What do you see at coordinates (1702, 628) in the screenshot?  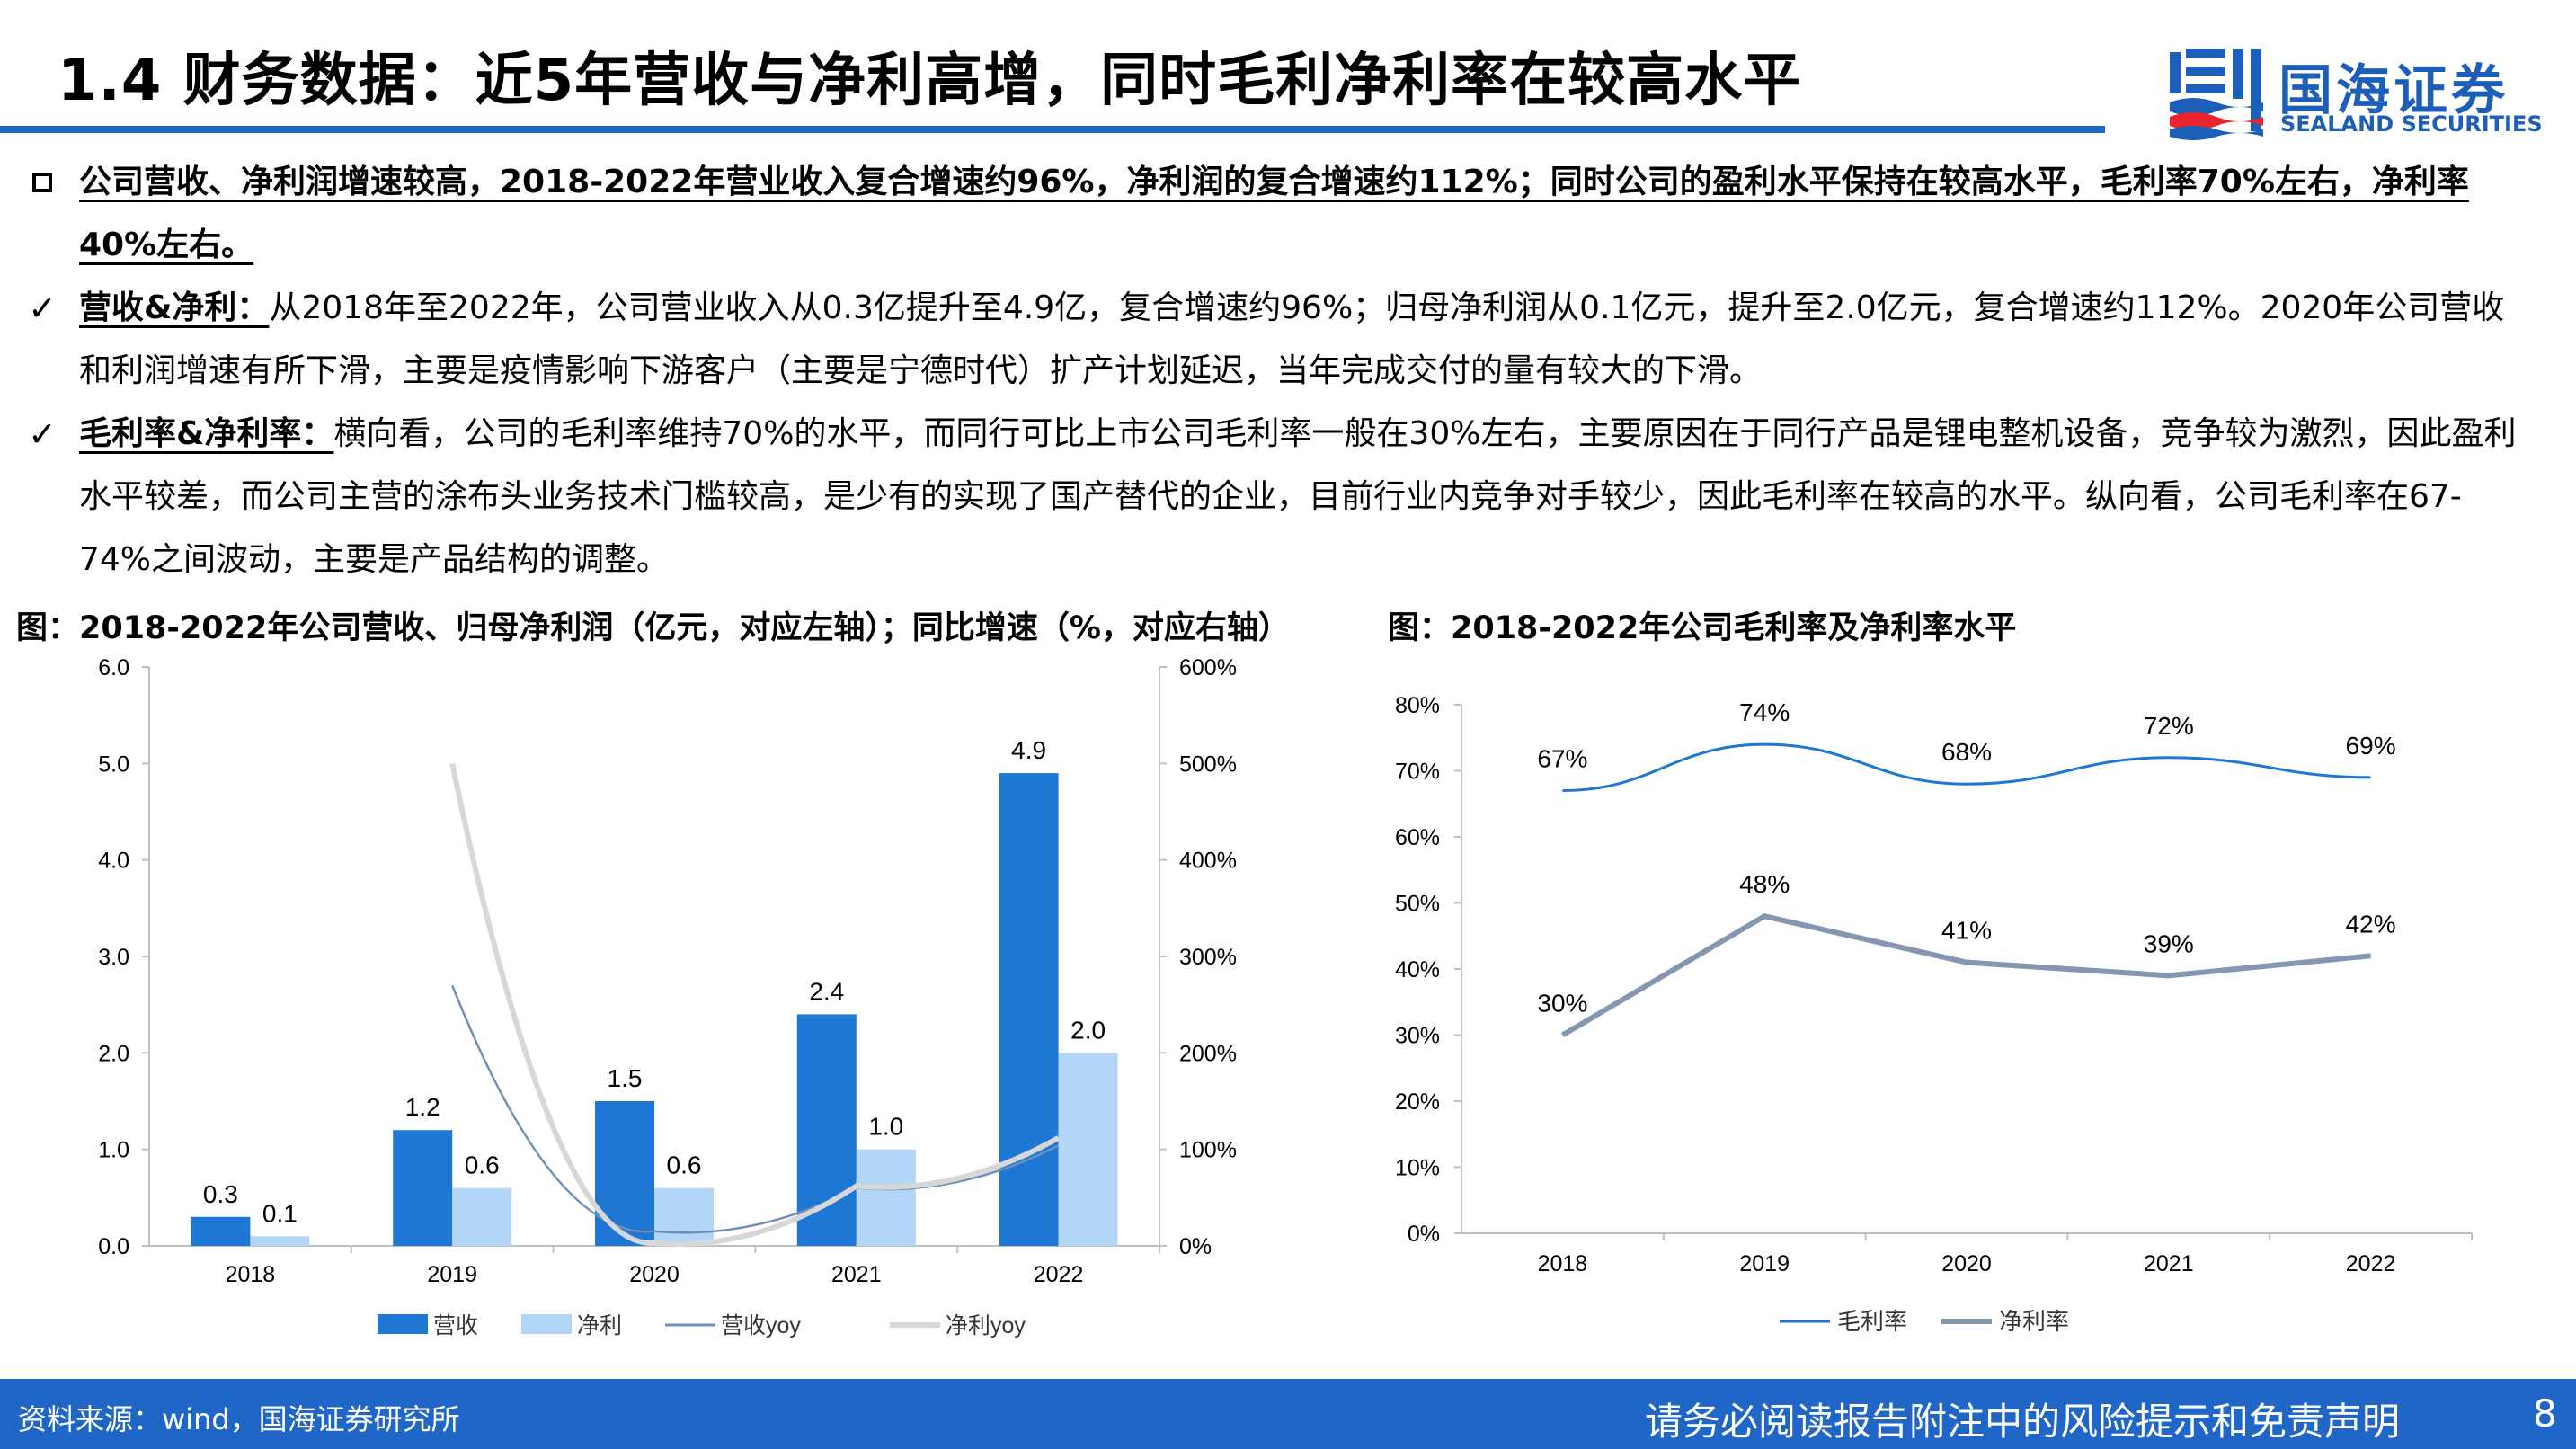 I see `right-chart-title: 图：2018-2022年公司毛利率及净利率水平` at bounding box center [1702, 628].